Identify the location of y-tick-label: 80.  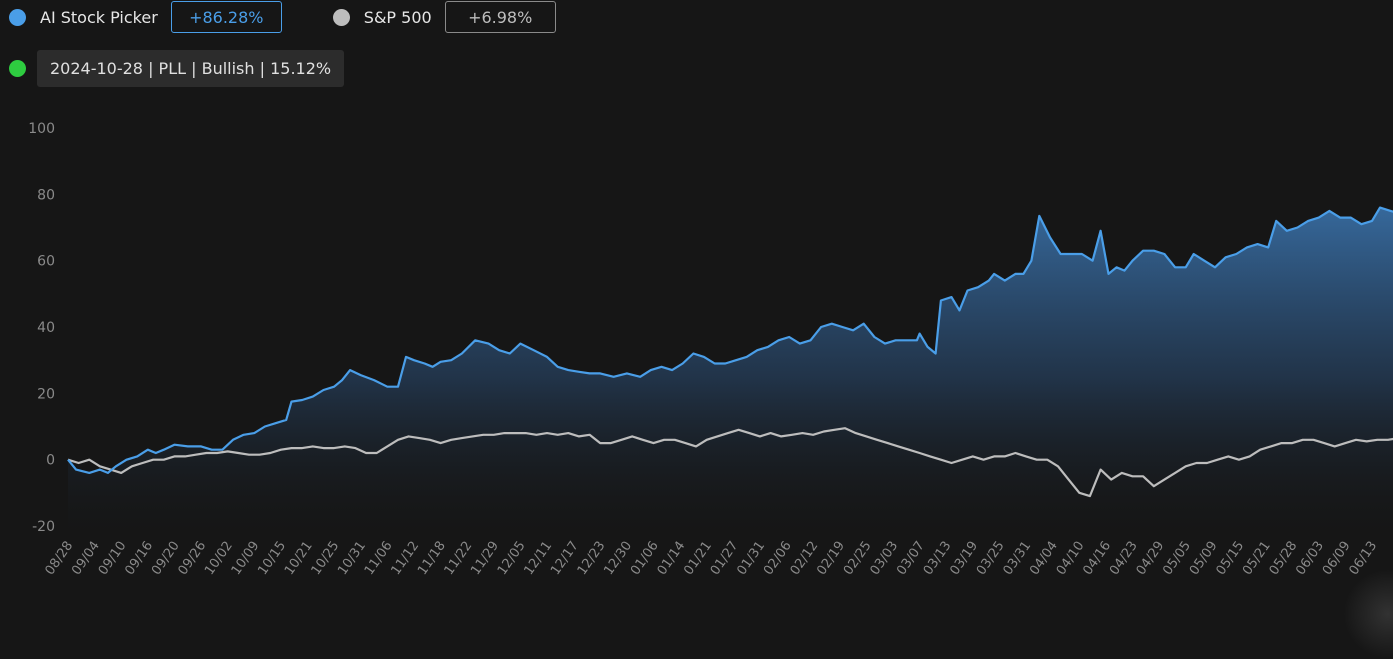
(46, 195).